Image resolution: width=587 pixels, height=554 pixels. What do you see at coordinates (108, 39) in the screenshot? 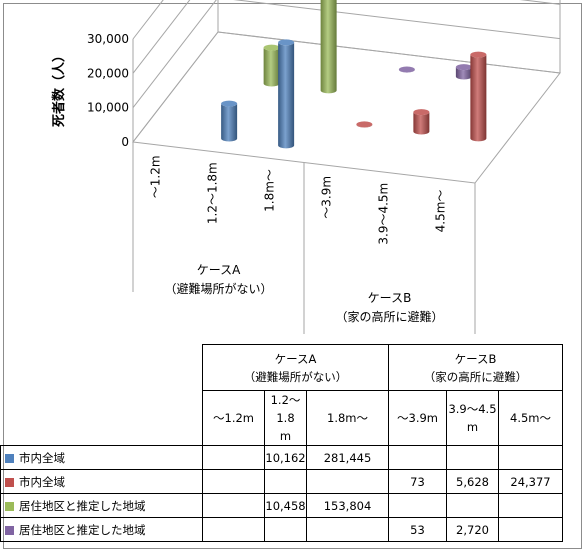
I see `y-tick-label: 30,000` at bounding box center [108, 39].